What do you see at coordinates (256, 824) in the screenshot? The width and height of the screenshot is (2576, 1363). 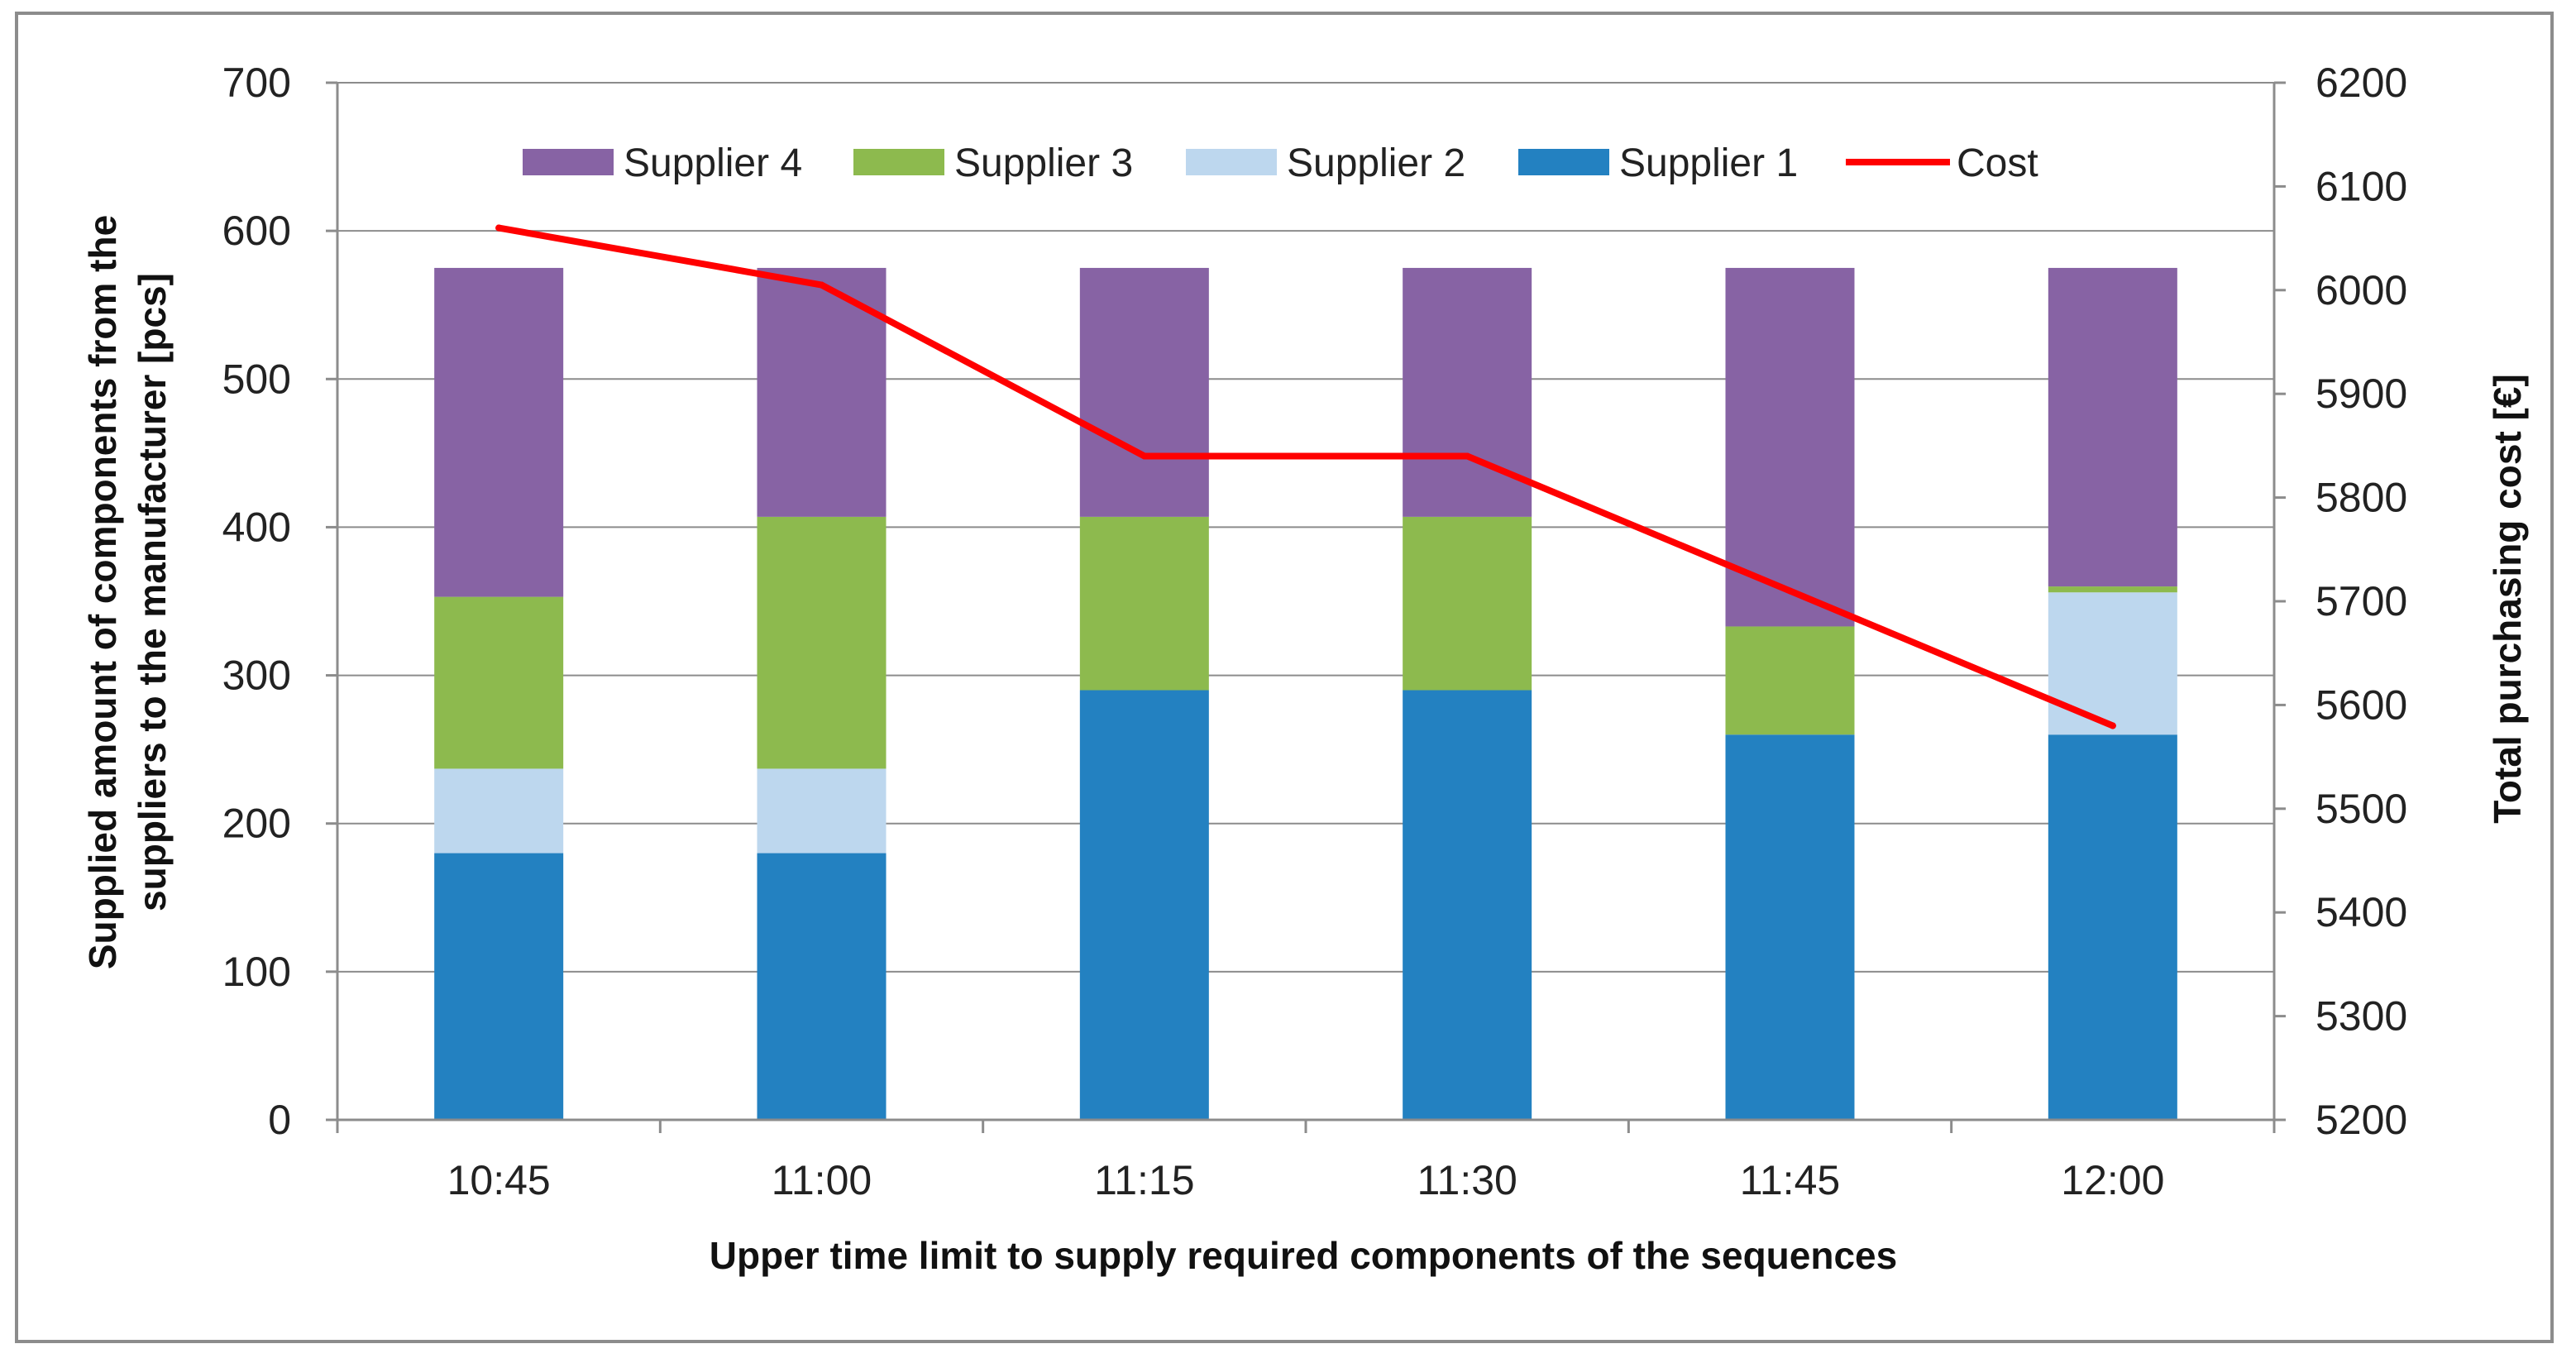 I see `y-tick-label: 200` at bounding box center [256, 824].